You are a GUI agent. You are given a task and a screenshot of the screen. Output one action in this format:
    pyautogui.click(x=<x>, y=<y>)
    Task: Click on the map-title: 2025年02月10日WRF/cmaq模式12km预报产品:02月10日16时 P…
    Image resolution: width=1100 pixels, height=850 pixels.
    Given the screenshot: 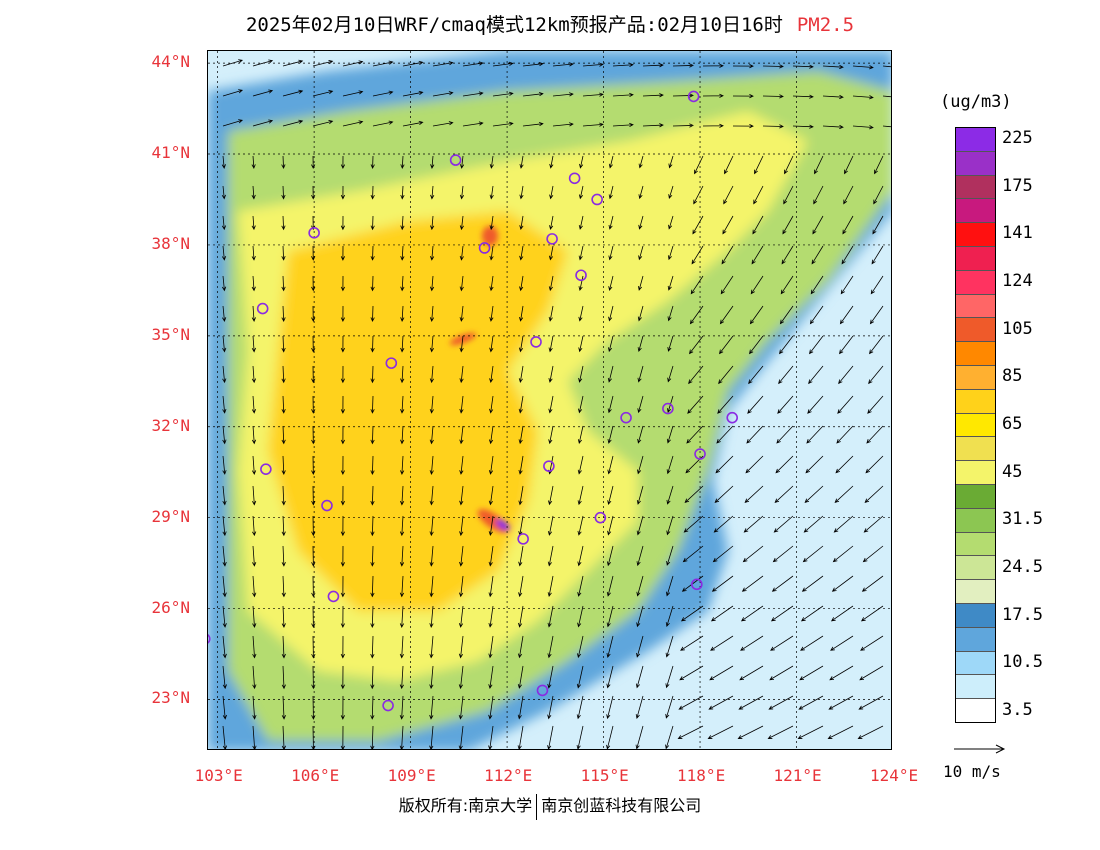 What is the action you would take?
    pyautogui.click(x=550, y=23)
    